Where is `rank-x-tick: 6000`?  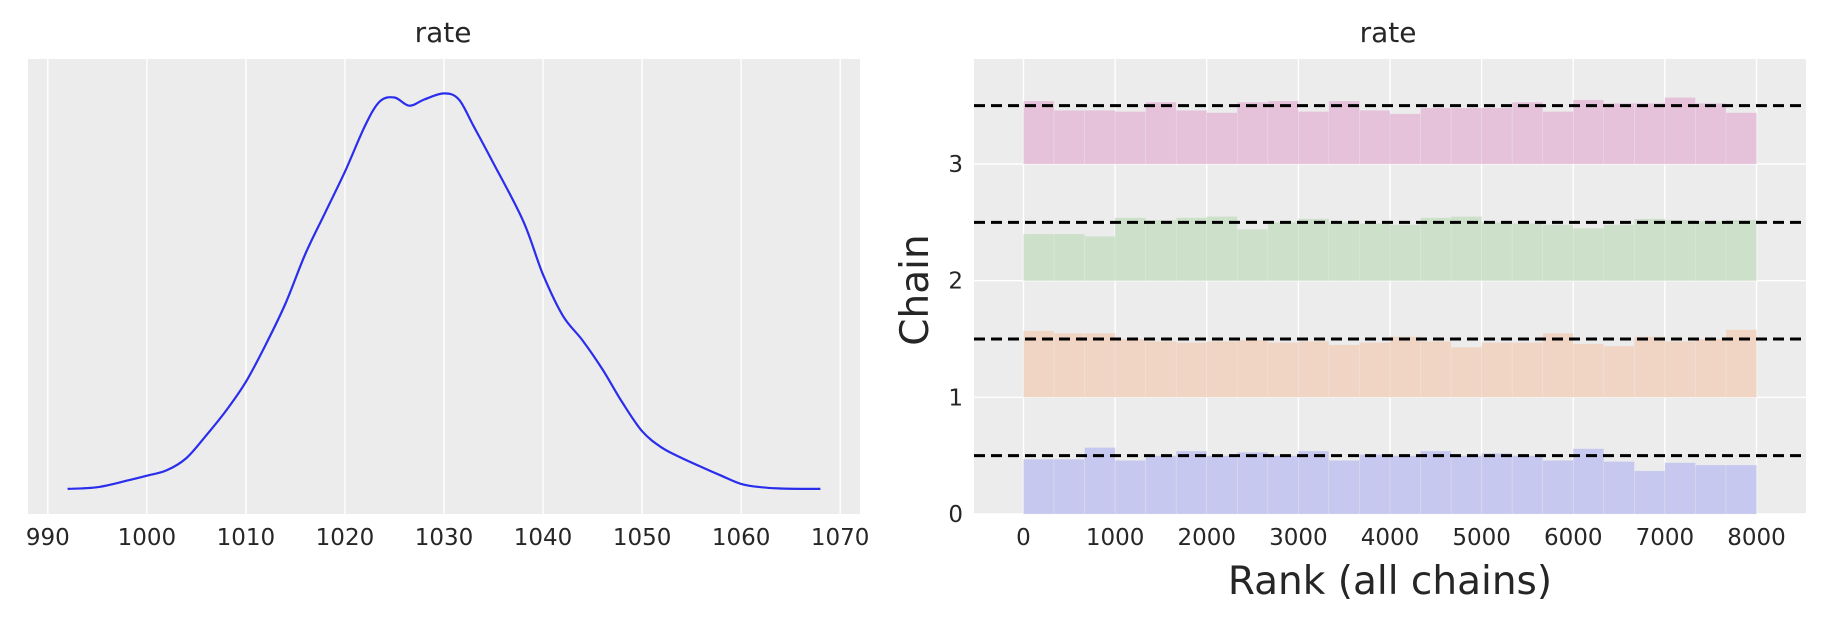 rank-x-tick: 6000 is located at coordinates (1573, 538).